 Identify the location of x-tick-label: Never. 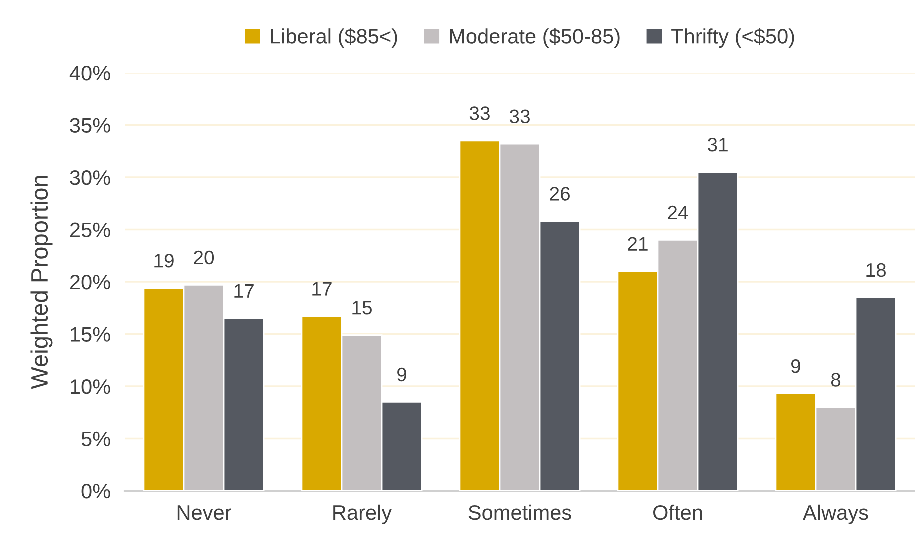
(205, 513).